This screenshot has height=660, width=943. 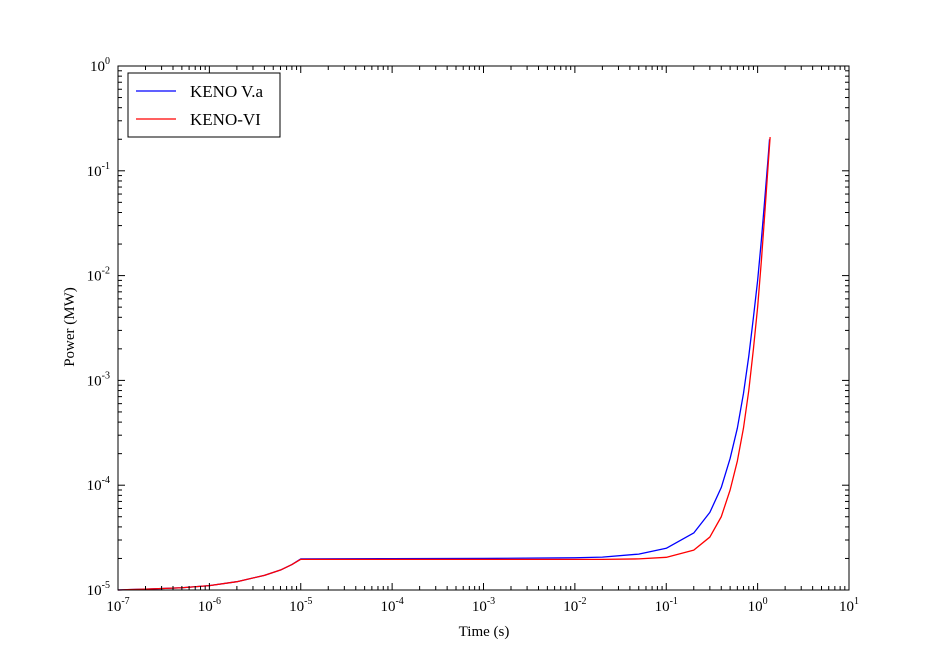 What do you see at coordinates (391, 605) in the screenshot?
I see `x-tick-label: 10⁻⁴` at bounding box center [391, 605].